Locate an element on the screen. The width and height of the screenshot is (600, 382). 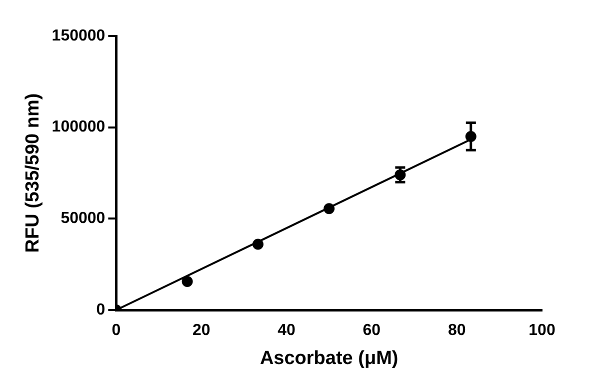
y-tick-label: 150000 is located at coordinates (79, 35).